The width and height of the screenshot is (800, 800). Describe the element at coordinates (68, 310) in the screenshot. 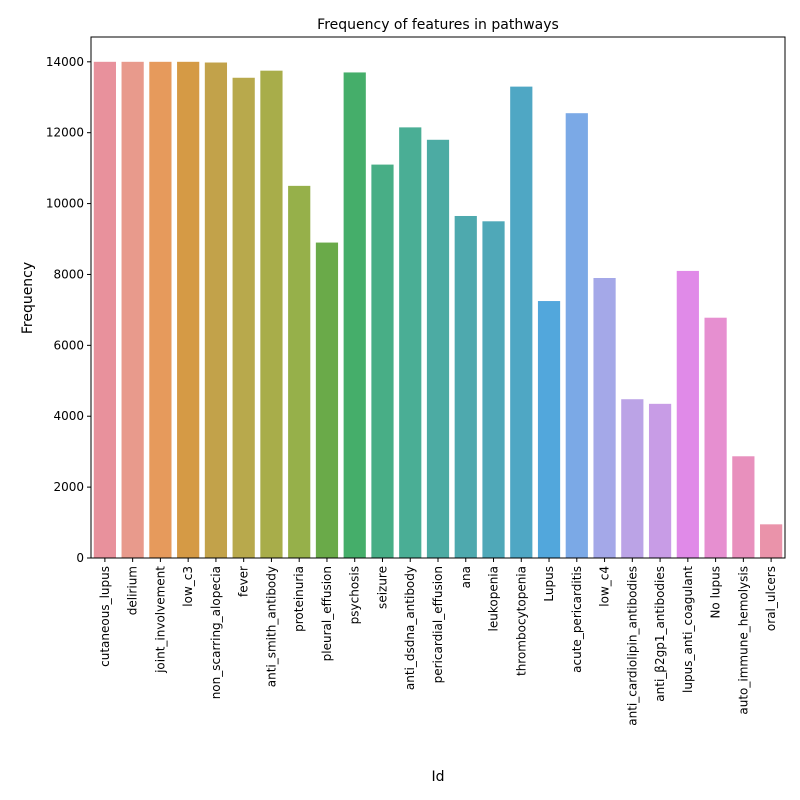

I see `y-axis: 0 2000 4000 6000 8000 10000 12000 14000` at that location.